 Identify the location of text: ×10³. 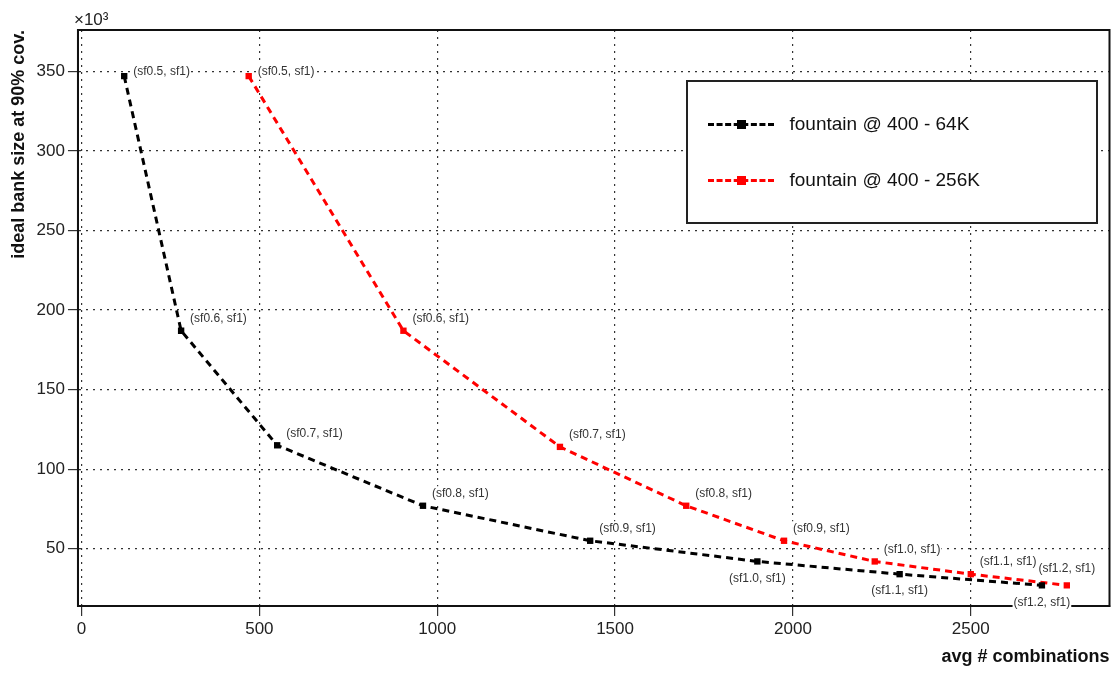
(91, 20).